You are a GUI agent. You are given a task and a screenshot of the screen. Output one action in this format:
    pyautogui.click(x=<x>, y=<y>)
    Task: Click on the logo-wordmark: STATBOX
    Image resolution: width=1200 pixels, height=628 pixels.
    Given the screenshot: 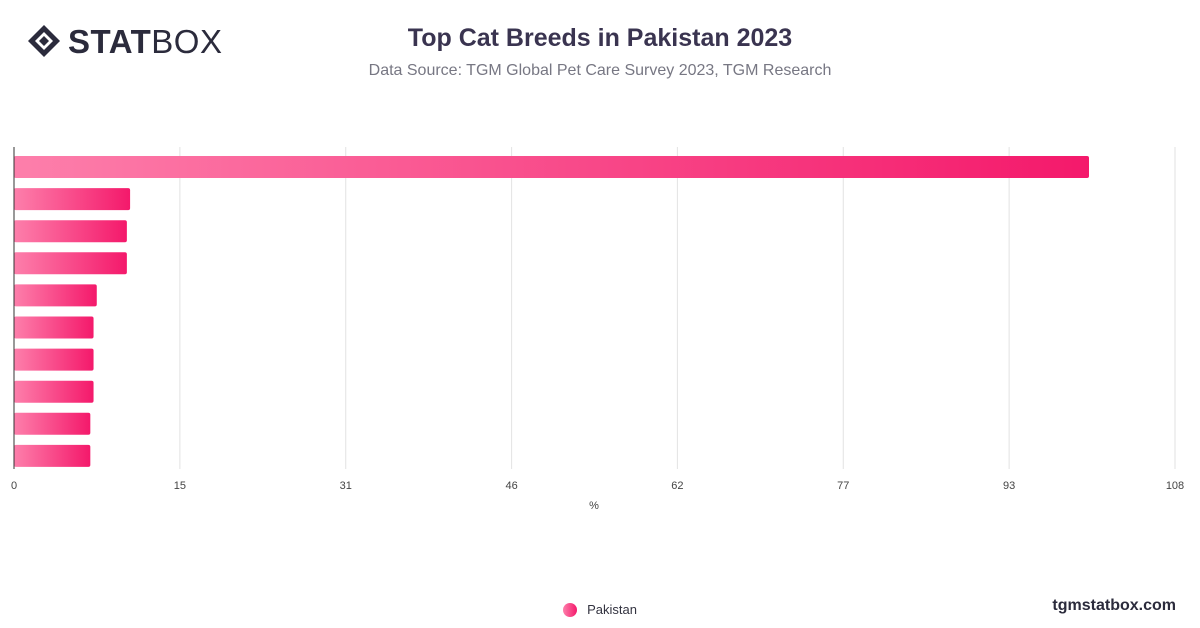 What is the action you would take?
    pyautogui.click(x=145, y=41)
    